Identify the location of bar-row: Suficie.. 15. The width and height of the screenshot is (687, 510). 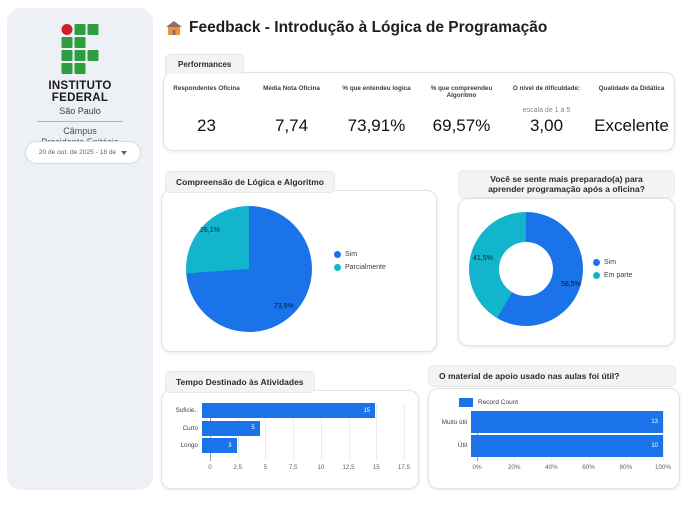
(287, 410).